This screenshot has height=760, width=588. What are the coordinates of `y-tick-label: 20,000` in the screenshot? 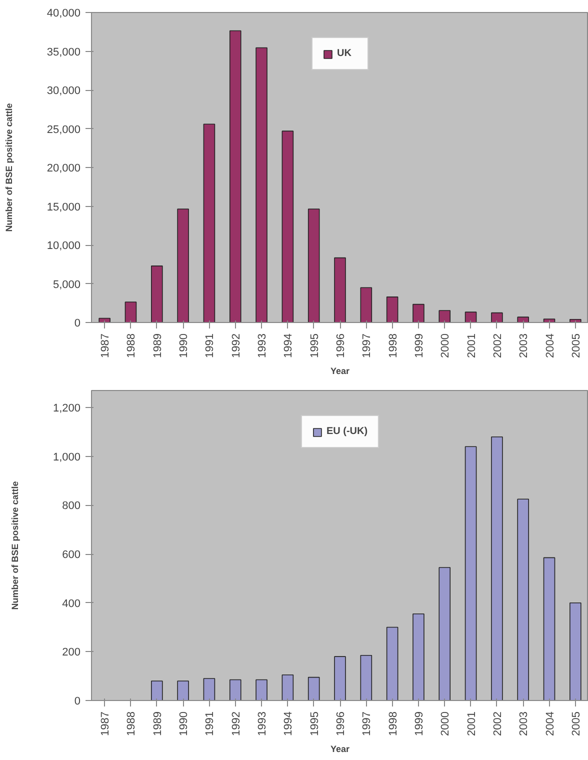 It's located at (63, 168).